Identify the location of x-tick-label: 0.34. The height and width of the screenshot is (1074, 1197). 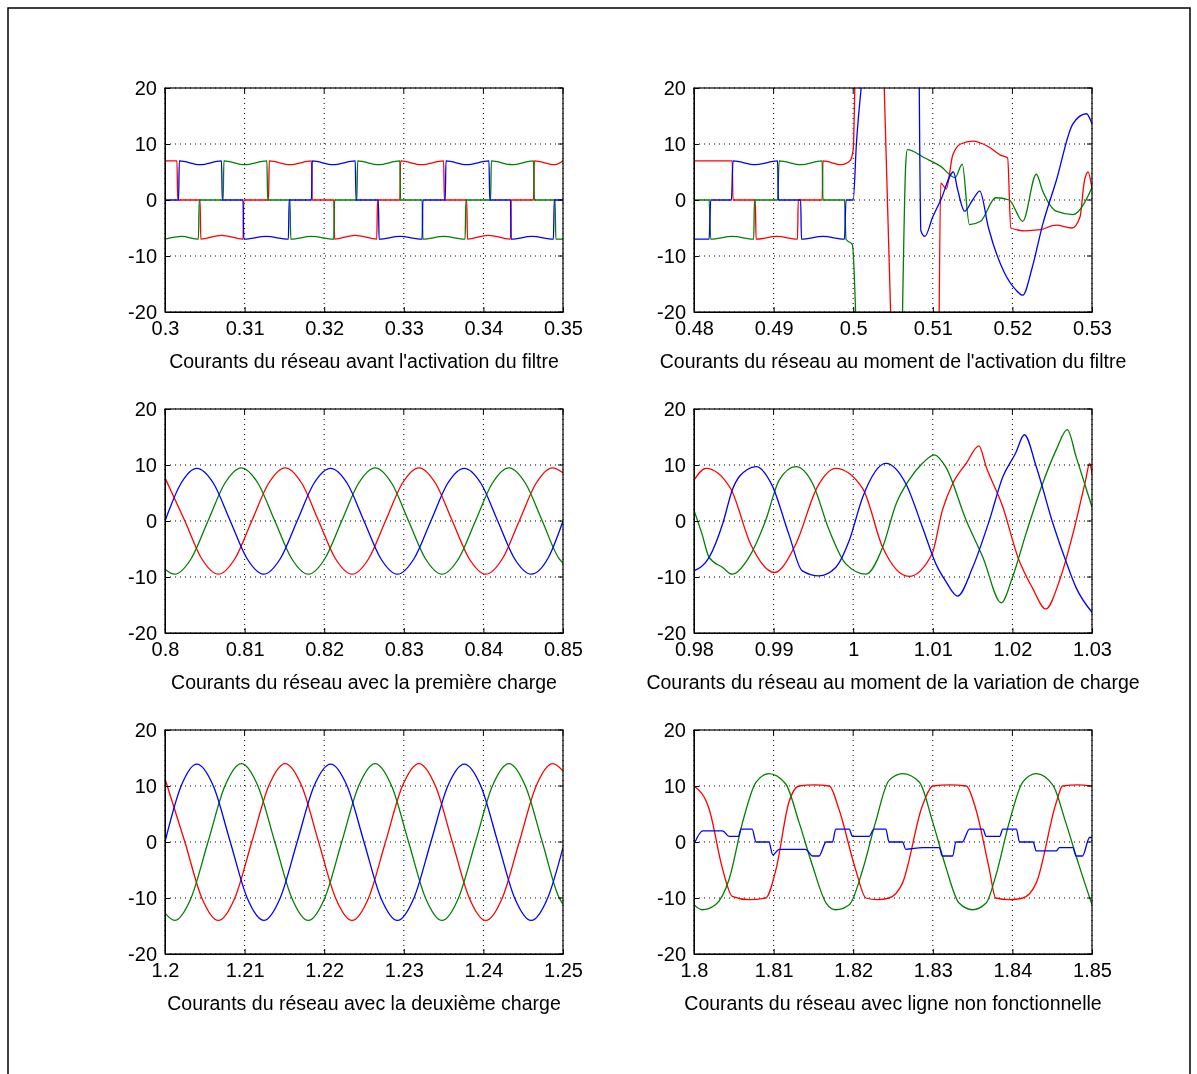
(484, 328).